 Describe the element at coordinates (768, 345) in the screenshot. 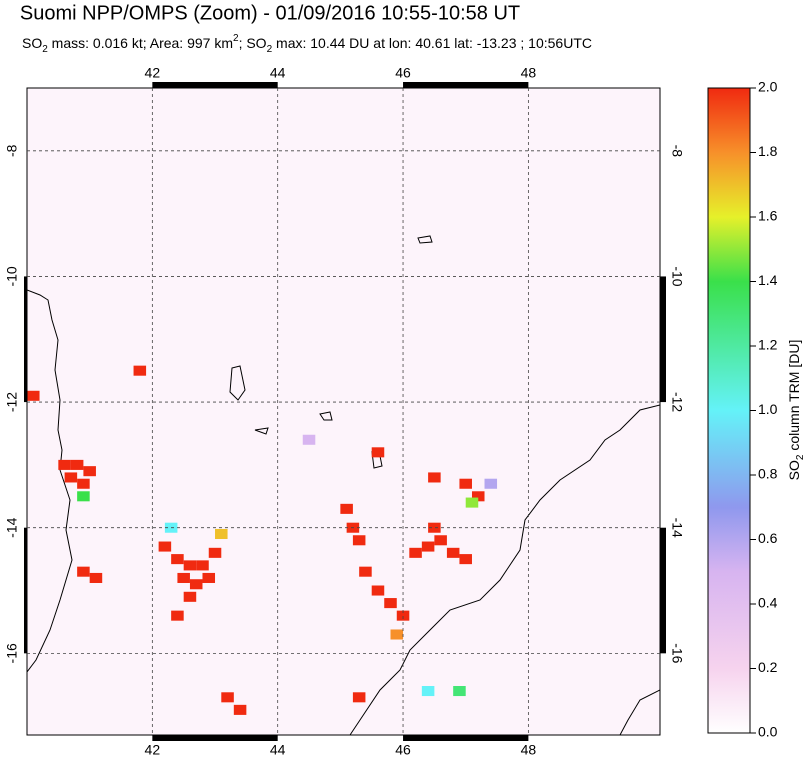

I see `colorbar-tick-label: 1.2` at that location.